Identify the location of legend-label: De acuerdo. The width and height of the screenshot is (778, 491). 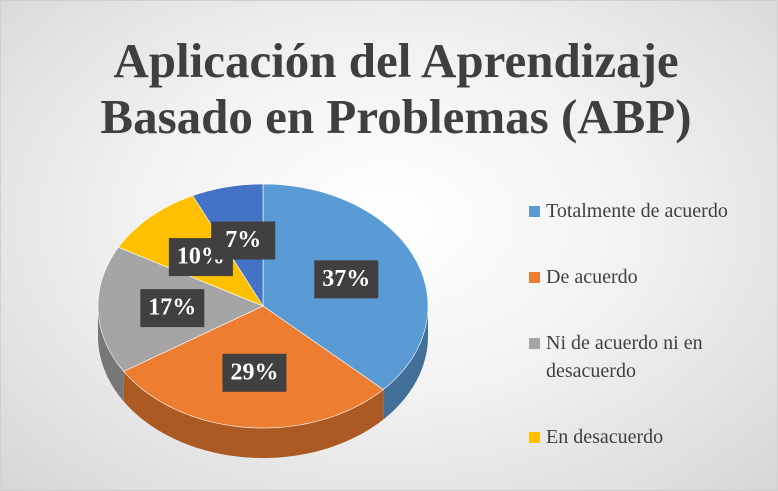
(592, 277).